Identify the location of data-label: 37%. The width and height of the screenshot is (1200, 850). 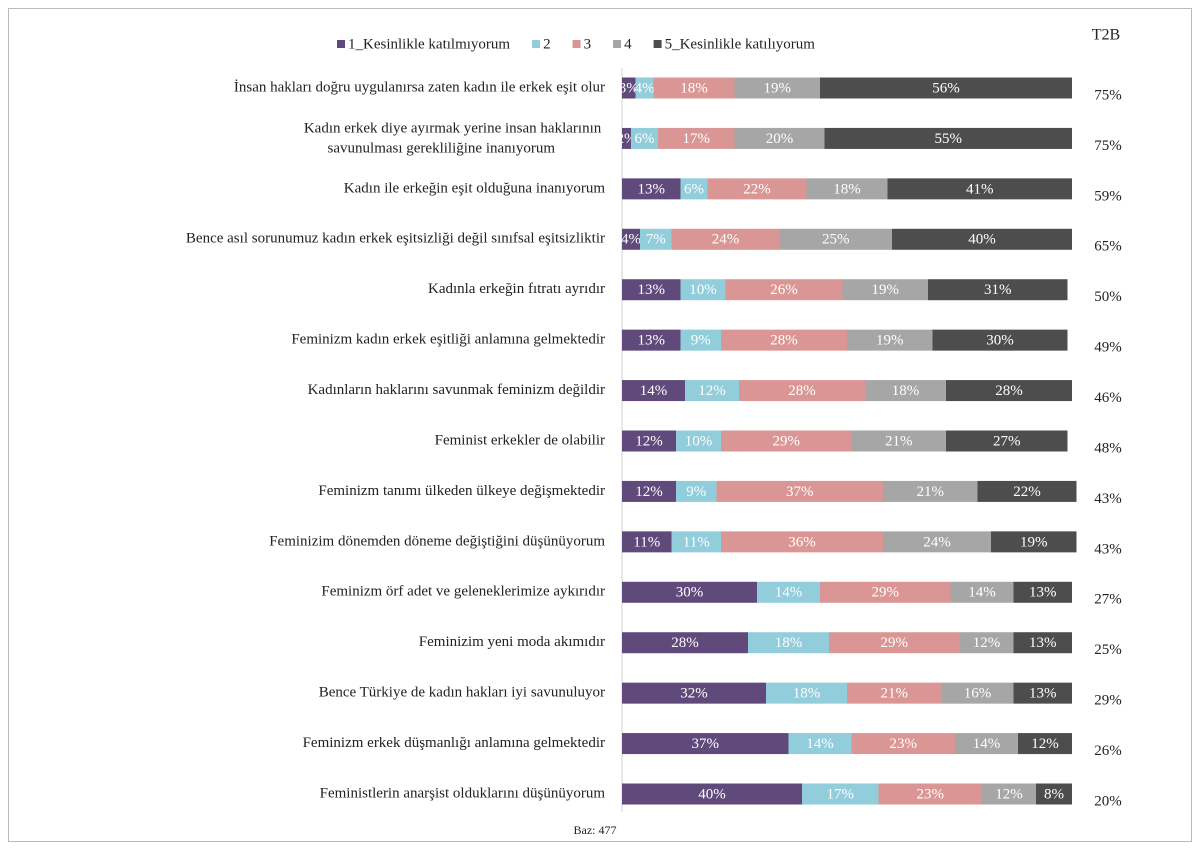
(706, 744).